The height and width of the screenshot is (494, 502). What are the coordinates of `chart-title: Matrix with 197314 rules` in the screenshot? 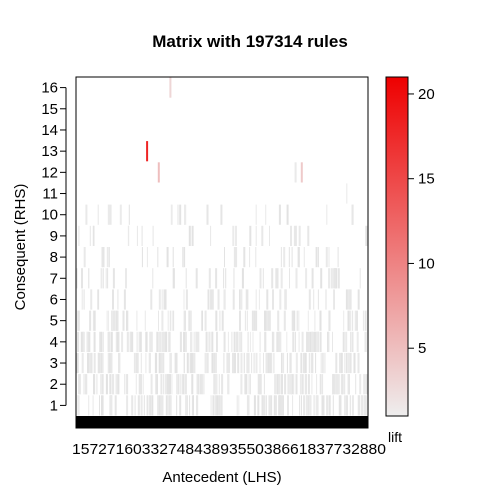 It's located at (250, 41).